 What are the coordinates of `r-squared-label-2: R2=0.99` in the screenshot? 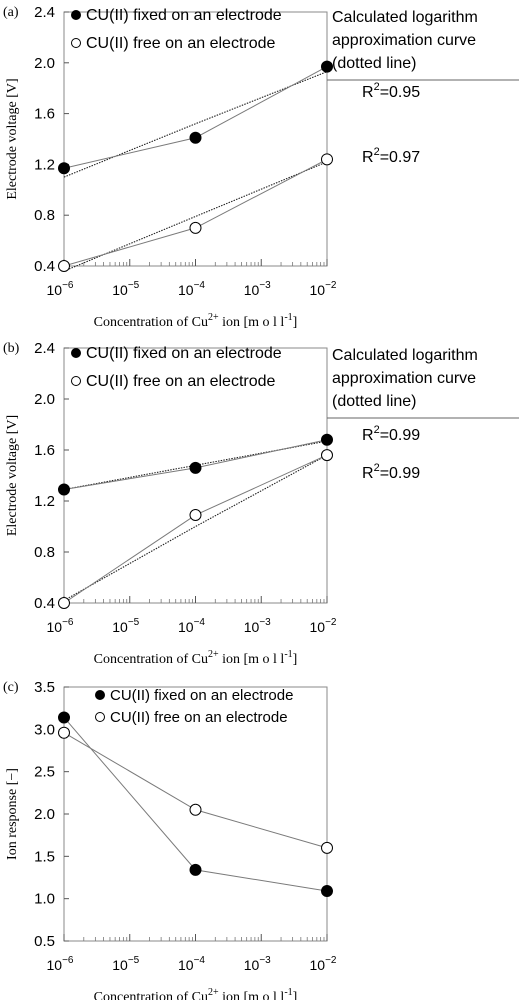 It's located at (391, 472).